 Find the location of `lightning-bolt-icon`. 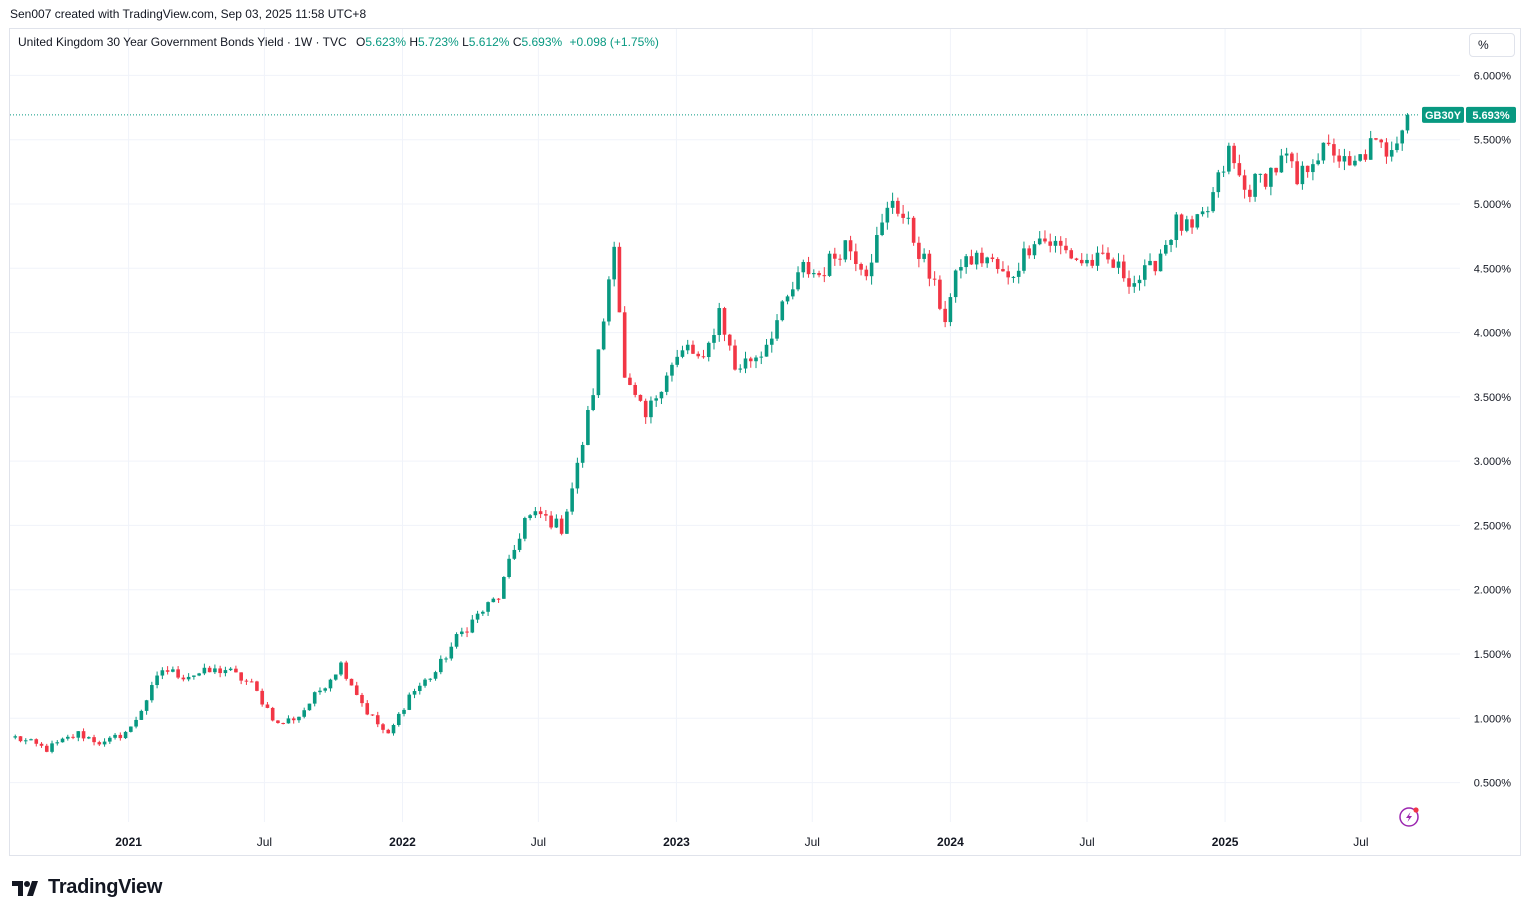

lightning-bolt-icon is located at coordinates (1409, 817).